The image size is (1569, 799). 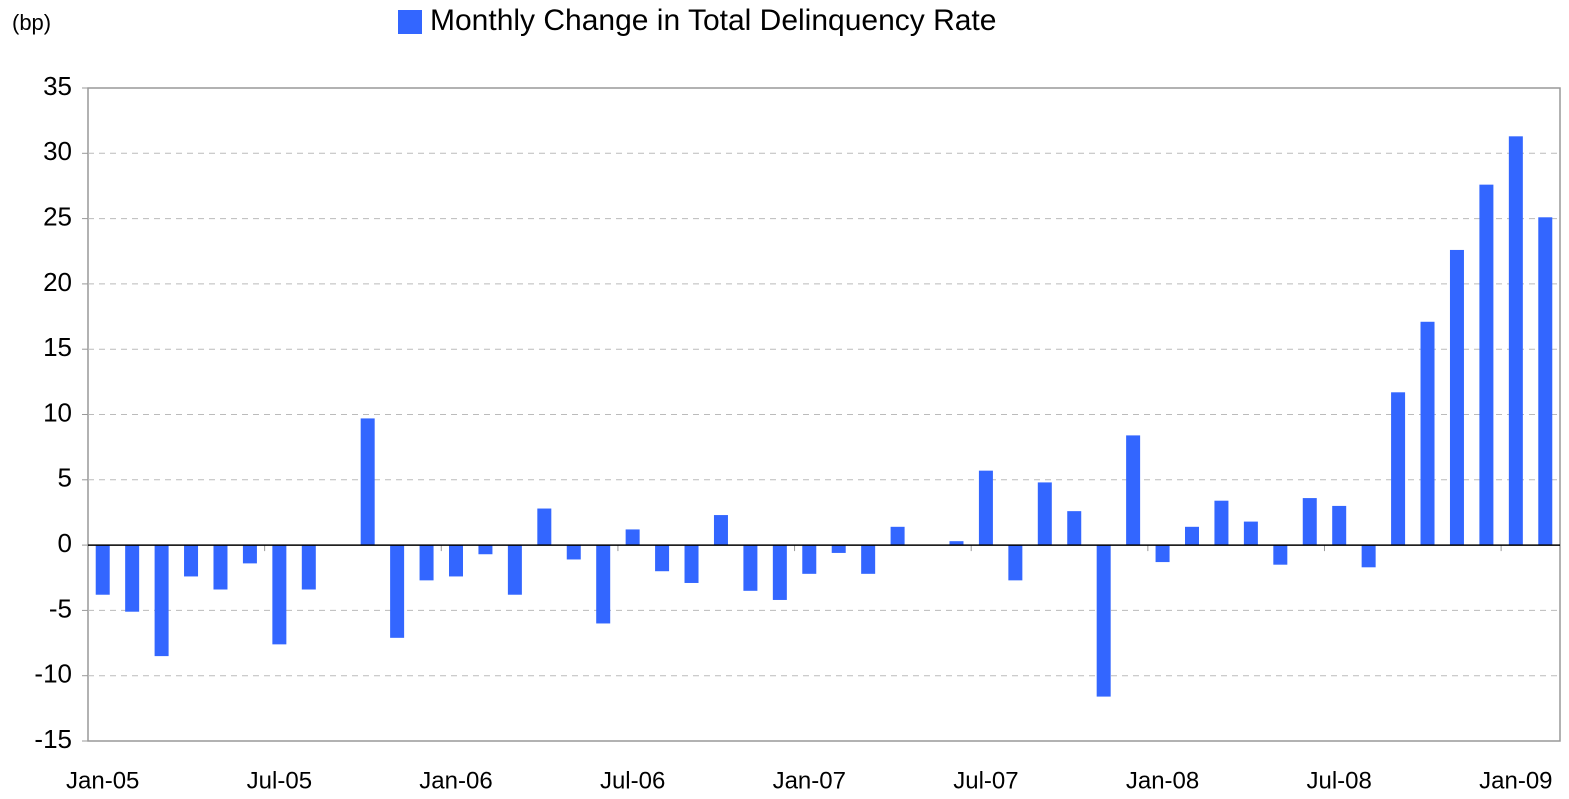 I want to click on x-tick-label: Jan-08, so click(x=1162, y=780).